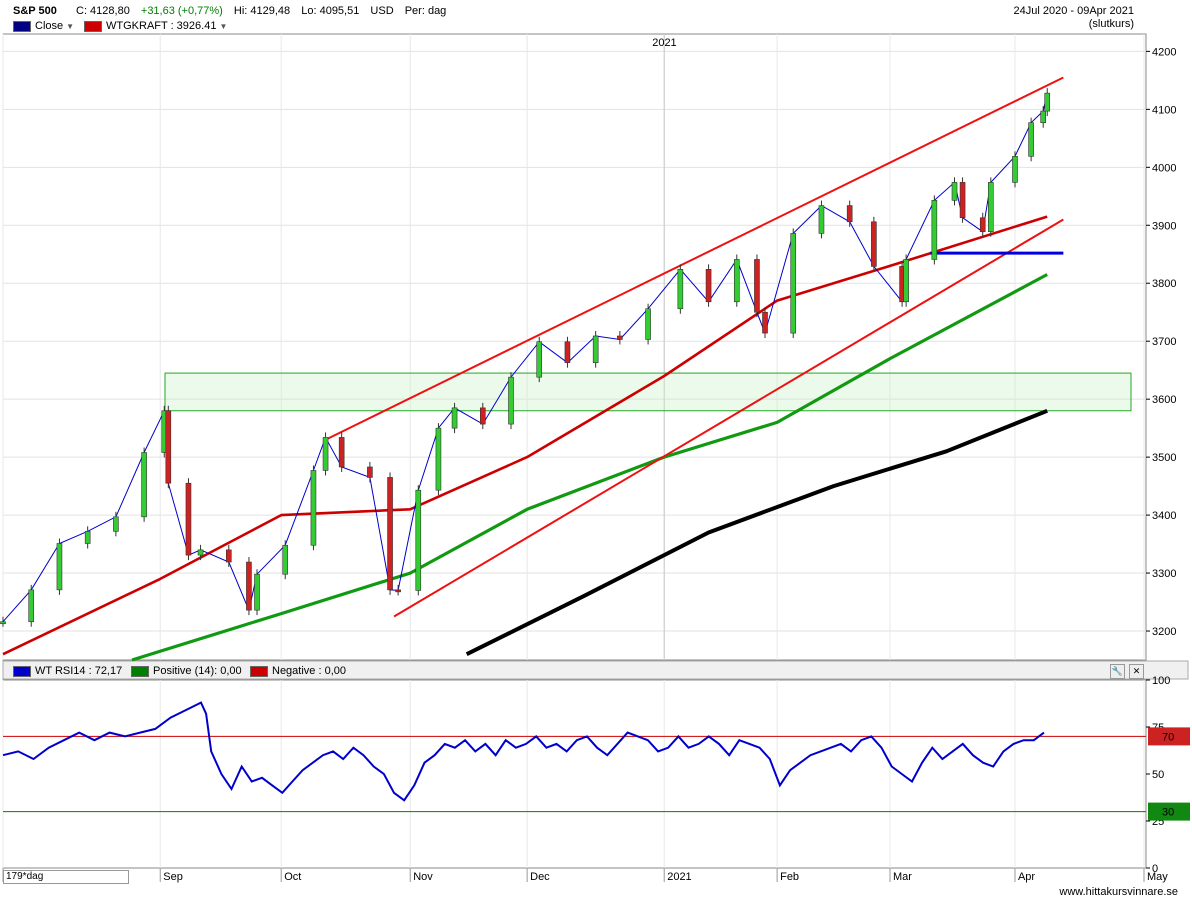 Image resolution: width=1192 pixels, height=900 pixels. What do you see at coordinates (22, 26) in the screenshot?
I see `close-swatch` at bounding box center [22, 26].